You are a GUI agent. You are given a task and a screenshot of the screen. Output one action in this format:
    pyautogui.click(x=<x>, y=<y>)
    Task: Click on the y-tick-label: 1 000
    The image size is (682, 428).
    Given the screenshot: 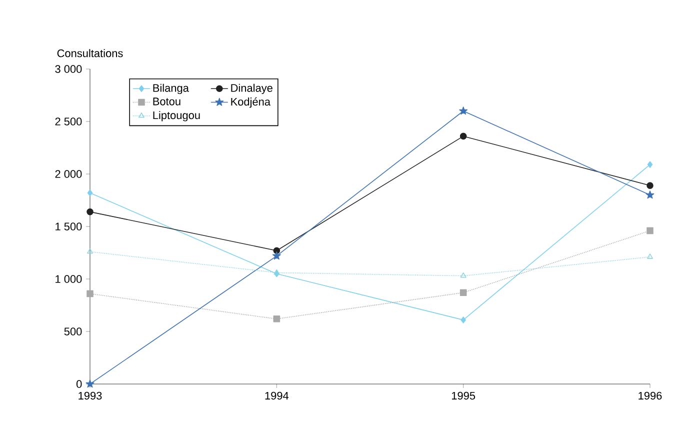 What is the action you would take?
    pyautogui.click(x=69, y=279)
    